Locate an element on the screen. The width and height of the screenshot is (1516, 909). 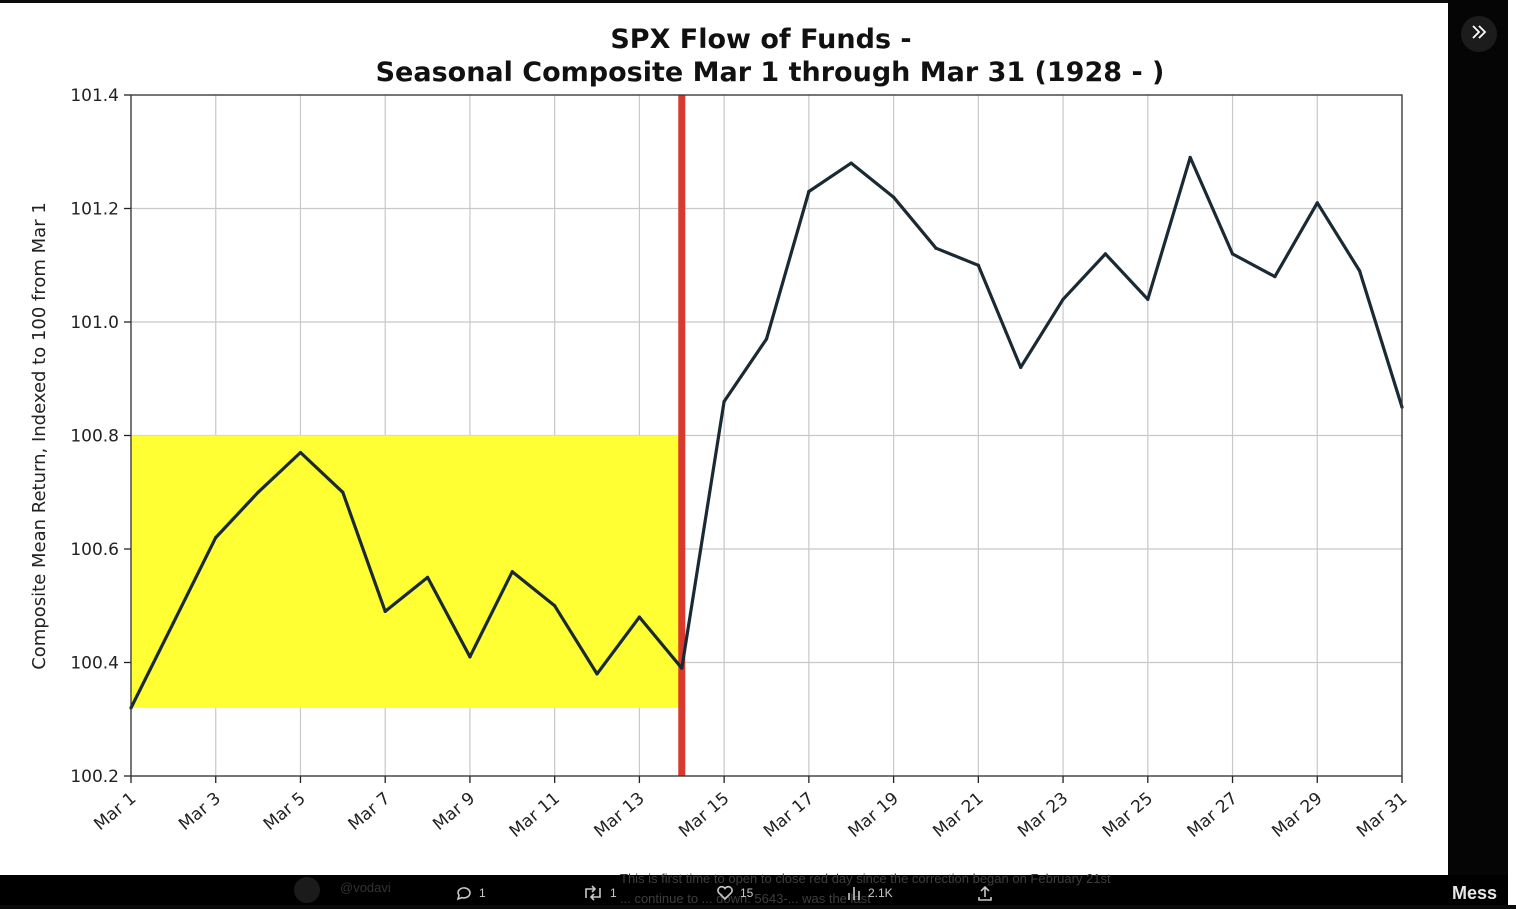
x-tick-label: Mar 7 is located at coordinates (370, 812).